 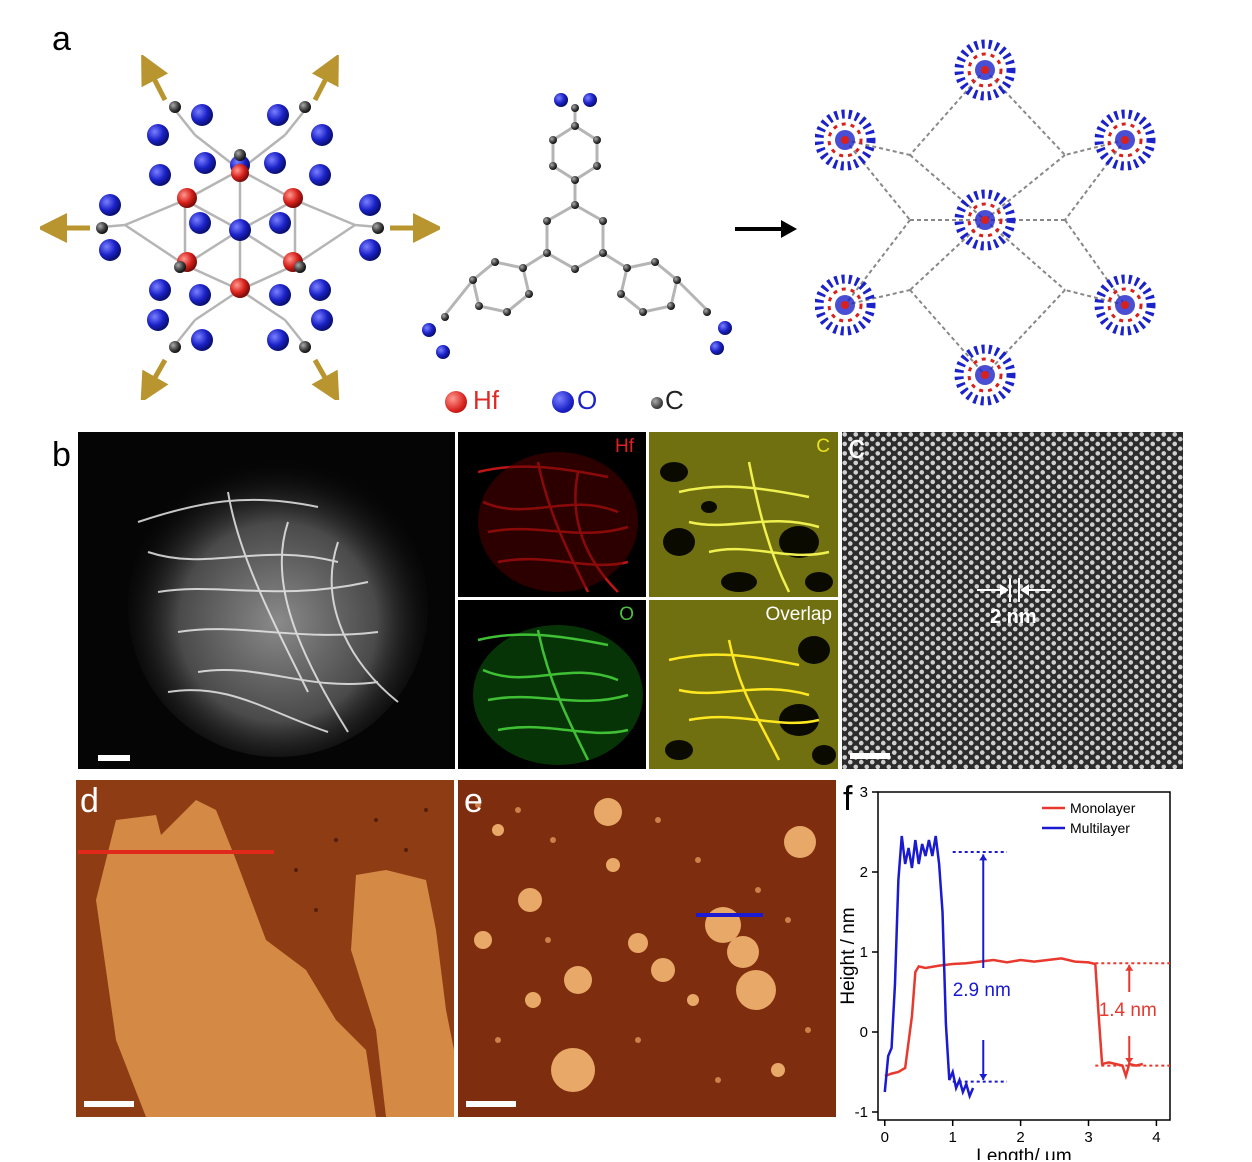 I want to click on panel-c-hrtem-image: c 2 nm, so click(x=1012, y=600).